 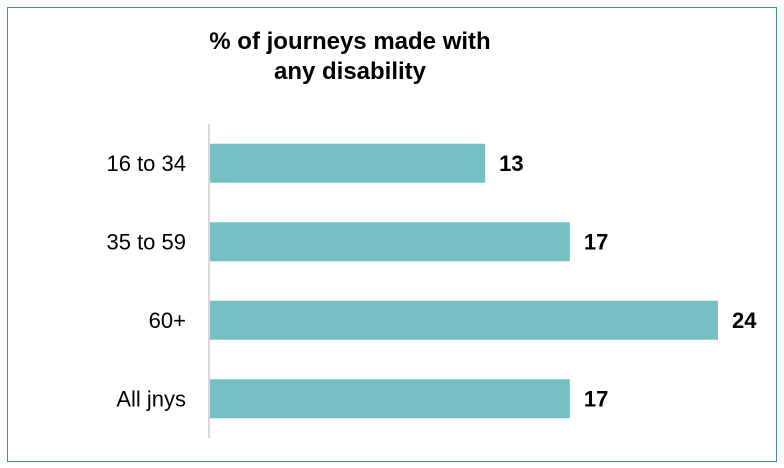 I want to click on category-label-3: All jnys, so click(x=151, y=398).